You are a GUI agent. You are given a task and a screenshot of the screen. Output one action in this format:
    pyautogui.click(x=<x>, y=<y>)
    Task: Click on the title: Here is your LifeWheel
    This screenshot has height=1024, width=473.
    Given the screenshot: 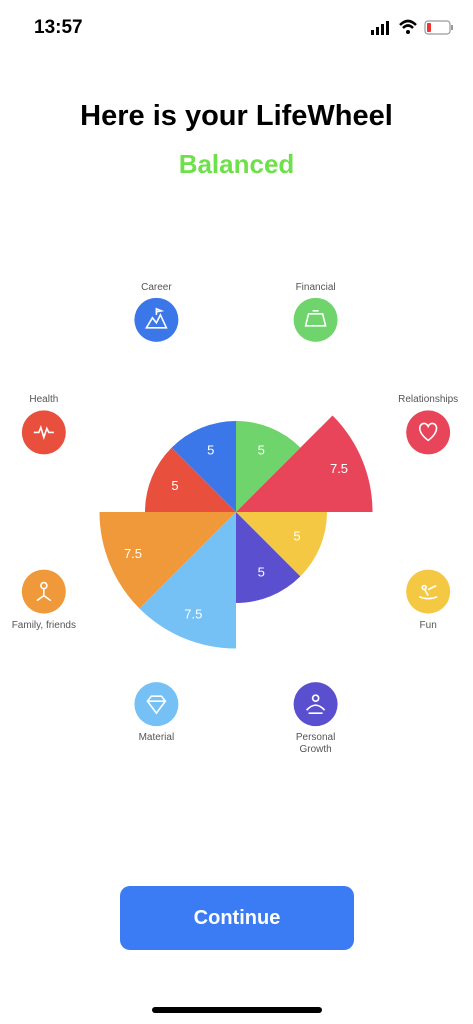 What is the action you would take?
    pyautogui.click(x=236, y=116)
    